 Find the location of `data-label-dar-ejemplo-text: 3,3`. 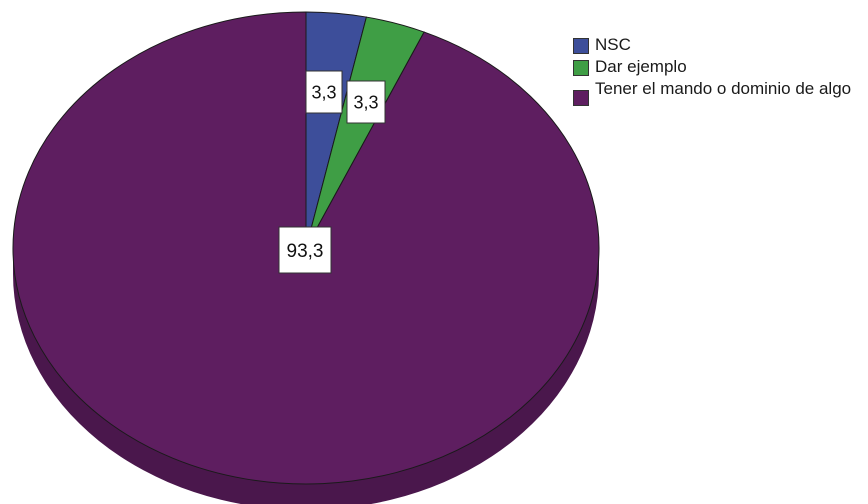

data-label-dar-ejemplo-text: 3,3 is located at coordinates (365, 102).